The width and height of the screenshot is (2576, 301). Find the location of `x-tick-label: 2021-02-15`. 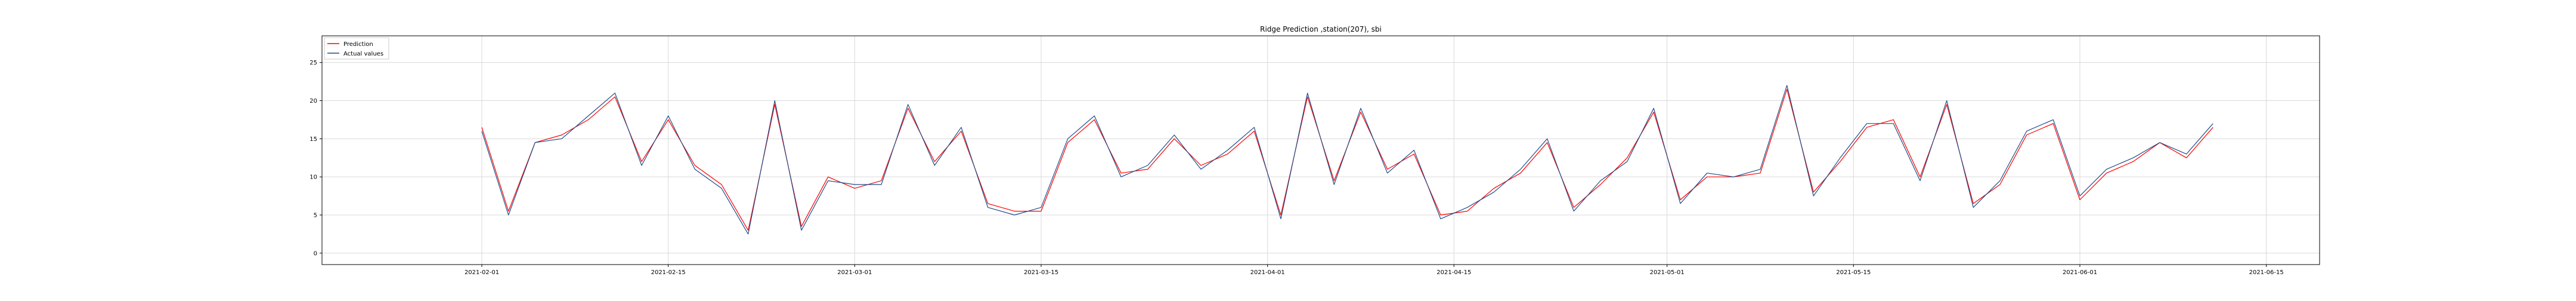

x-tick-label: 2021-02-15 is located at coordinates (669, 272).